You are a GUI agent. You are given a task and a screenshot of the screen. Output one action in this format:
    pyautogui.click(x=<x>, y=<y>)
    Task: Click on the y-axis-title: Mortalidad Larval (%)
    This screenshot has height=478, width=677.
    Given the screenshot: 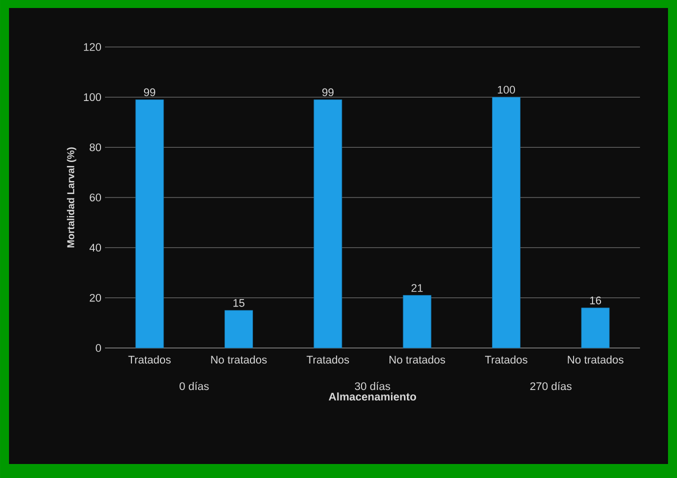 What is the action you would take?
    pyautogui.click(x=71, y=197)
    